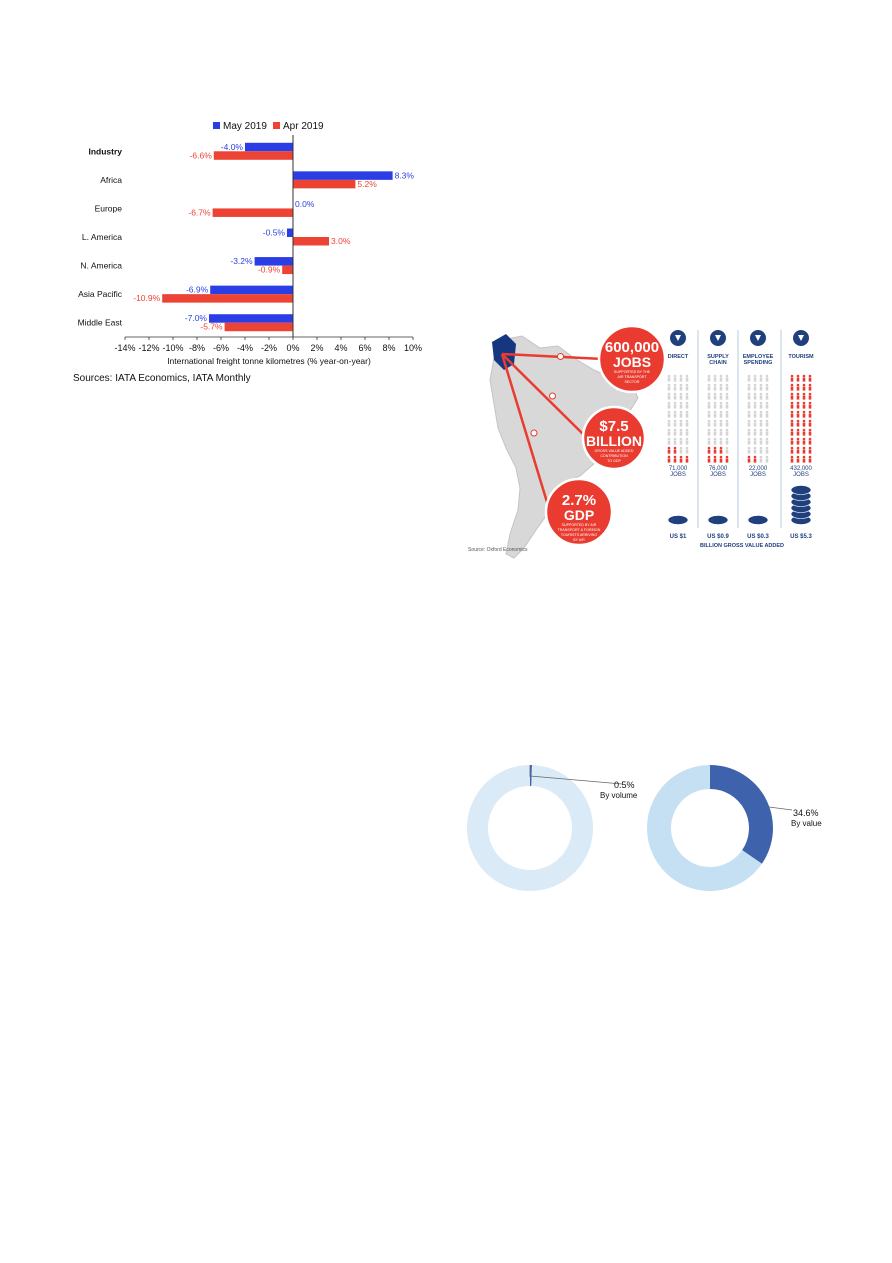 Image resolution: width=892 pixels, height=1263 pixels. What do you see at coordinates (211, 327) in the screenshot?
I see `data-label: -5.7%` at bounding box center [211, 327].